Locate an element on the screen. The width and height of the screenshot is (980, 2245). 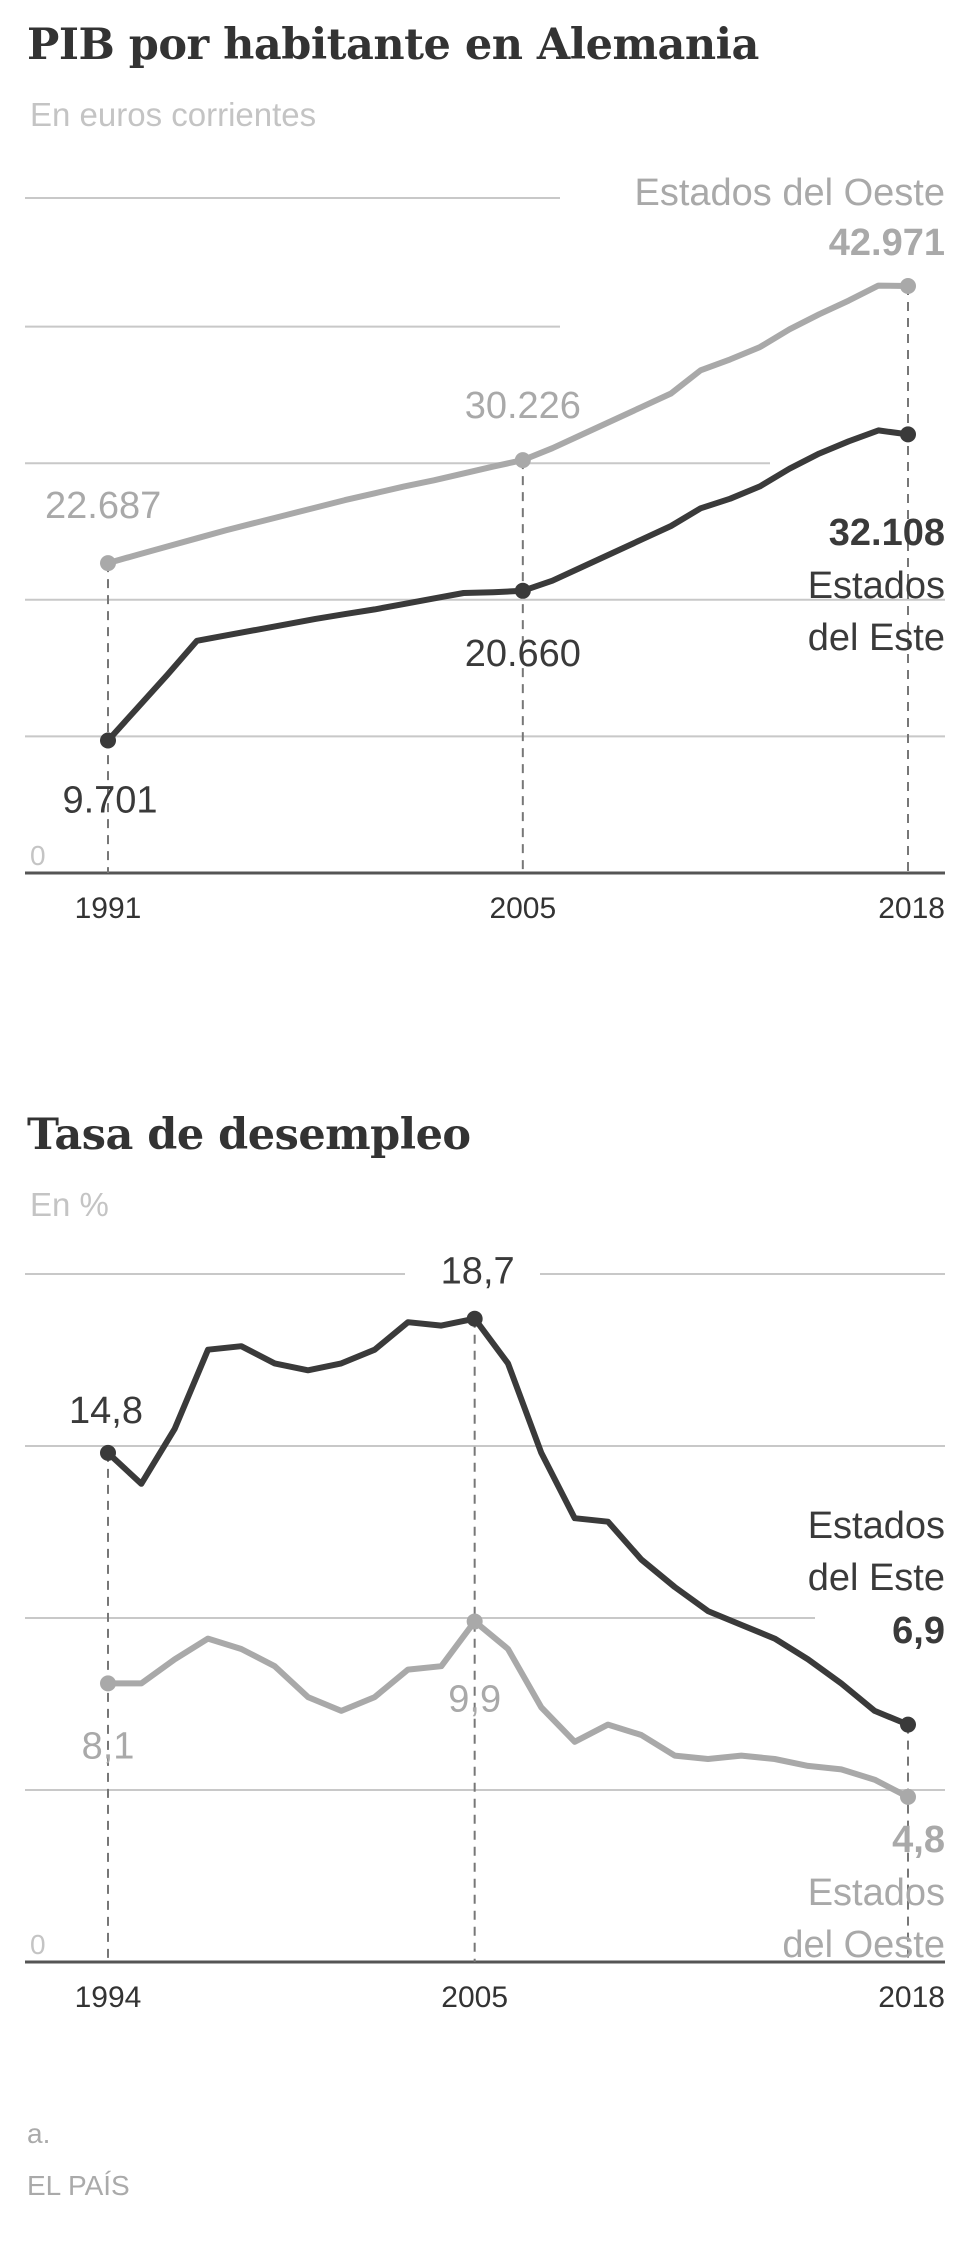
footer-source: EL PAÍS is located at coordinates (78, 2185).